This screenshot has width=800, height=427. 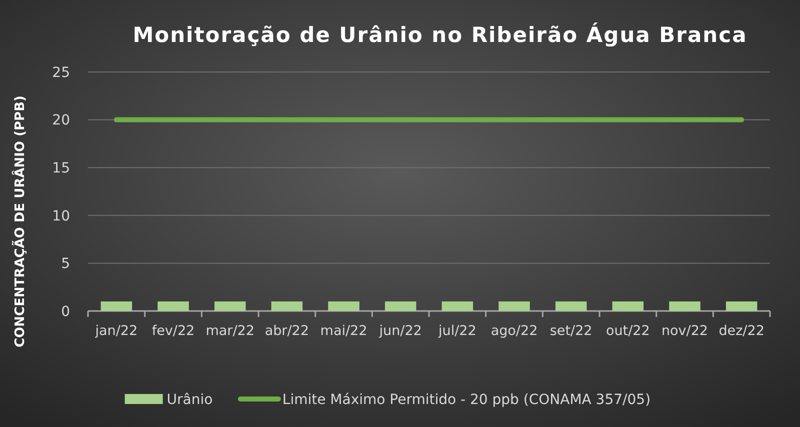 I want to click on y-tick-label: 25, so click(x=61, y=72).